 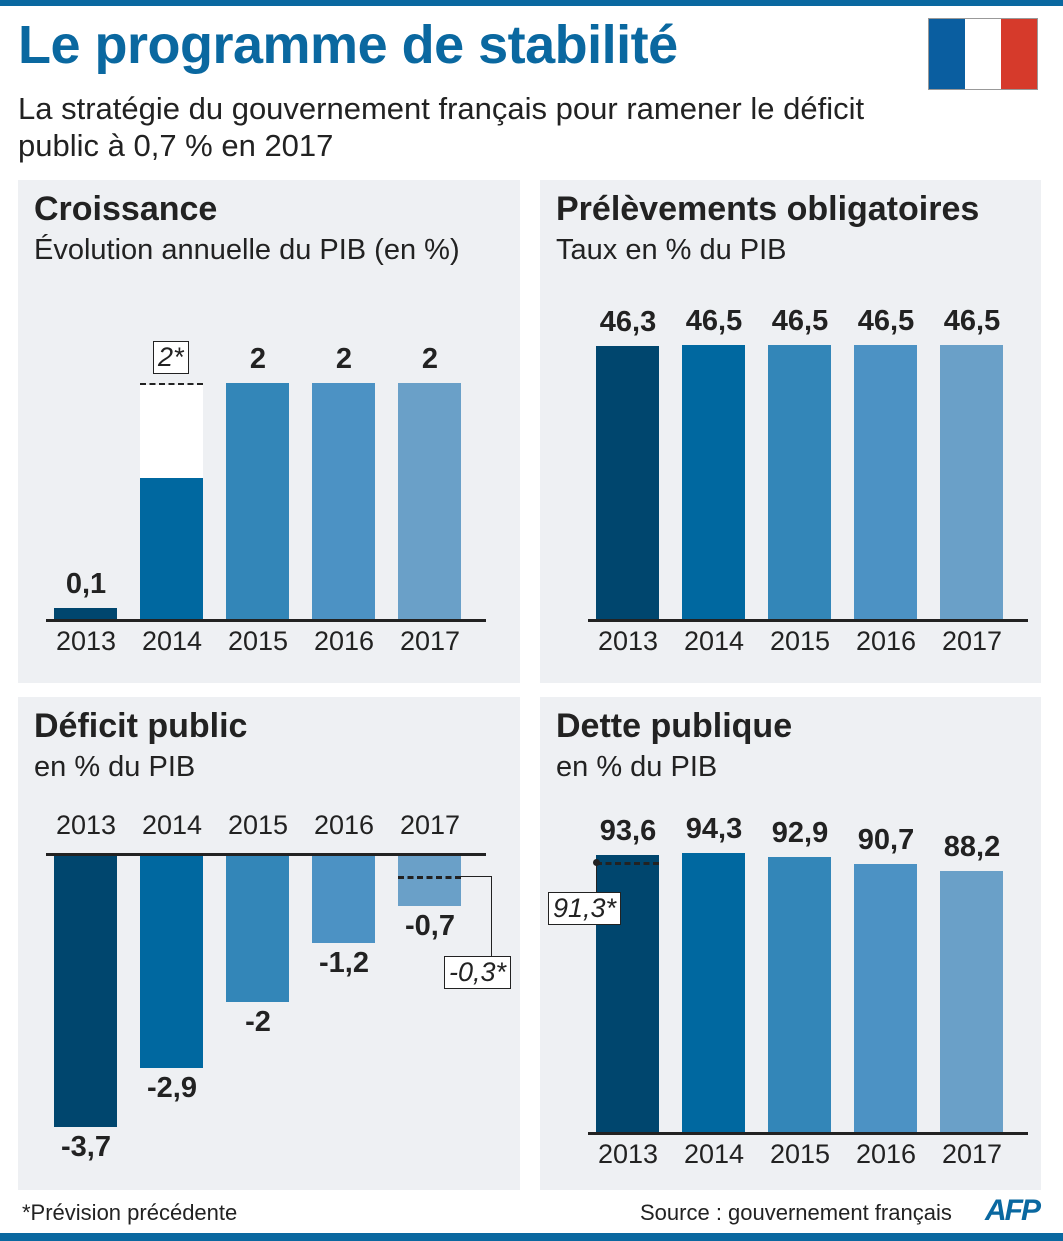 What do you see at coordinates (800, 833) in the screenshot?
I see `value-label-2015: 92,9` at bounding box center [800, 833].